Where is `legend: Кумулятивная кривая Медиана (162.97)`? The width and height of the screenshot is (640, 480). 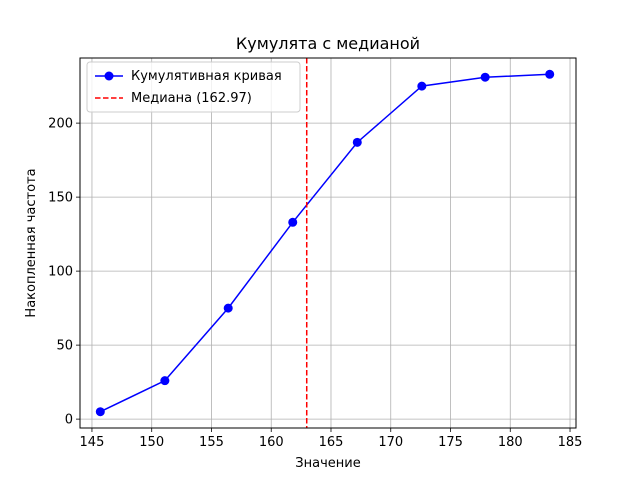 legend: Кумулятивная кривая Медиана (162.97) is located at coordinates (193, 87).